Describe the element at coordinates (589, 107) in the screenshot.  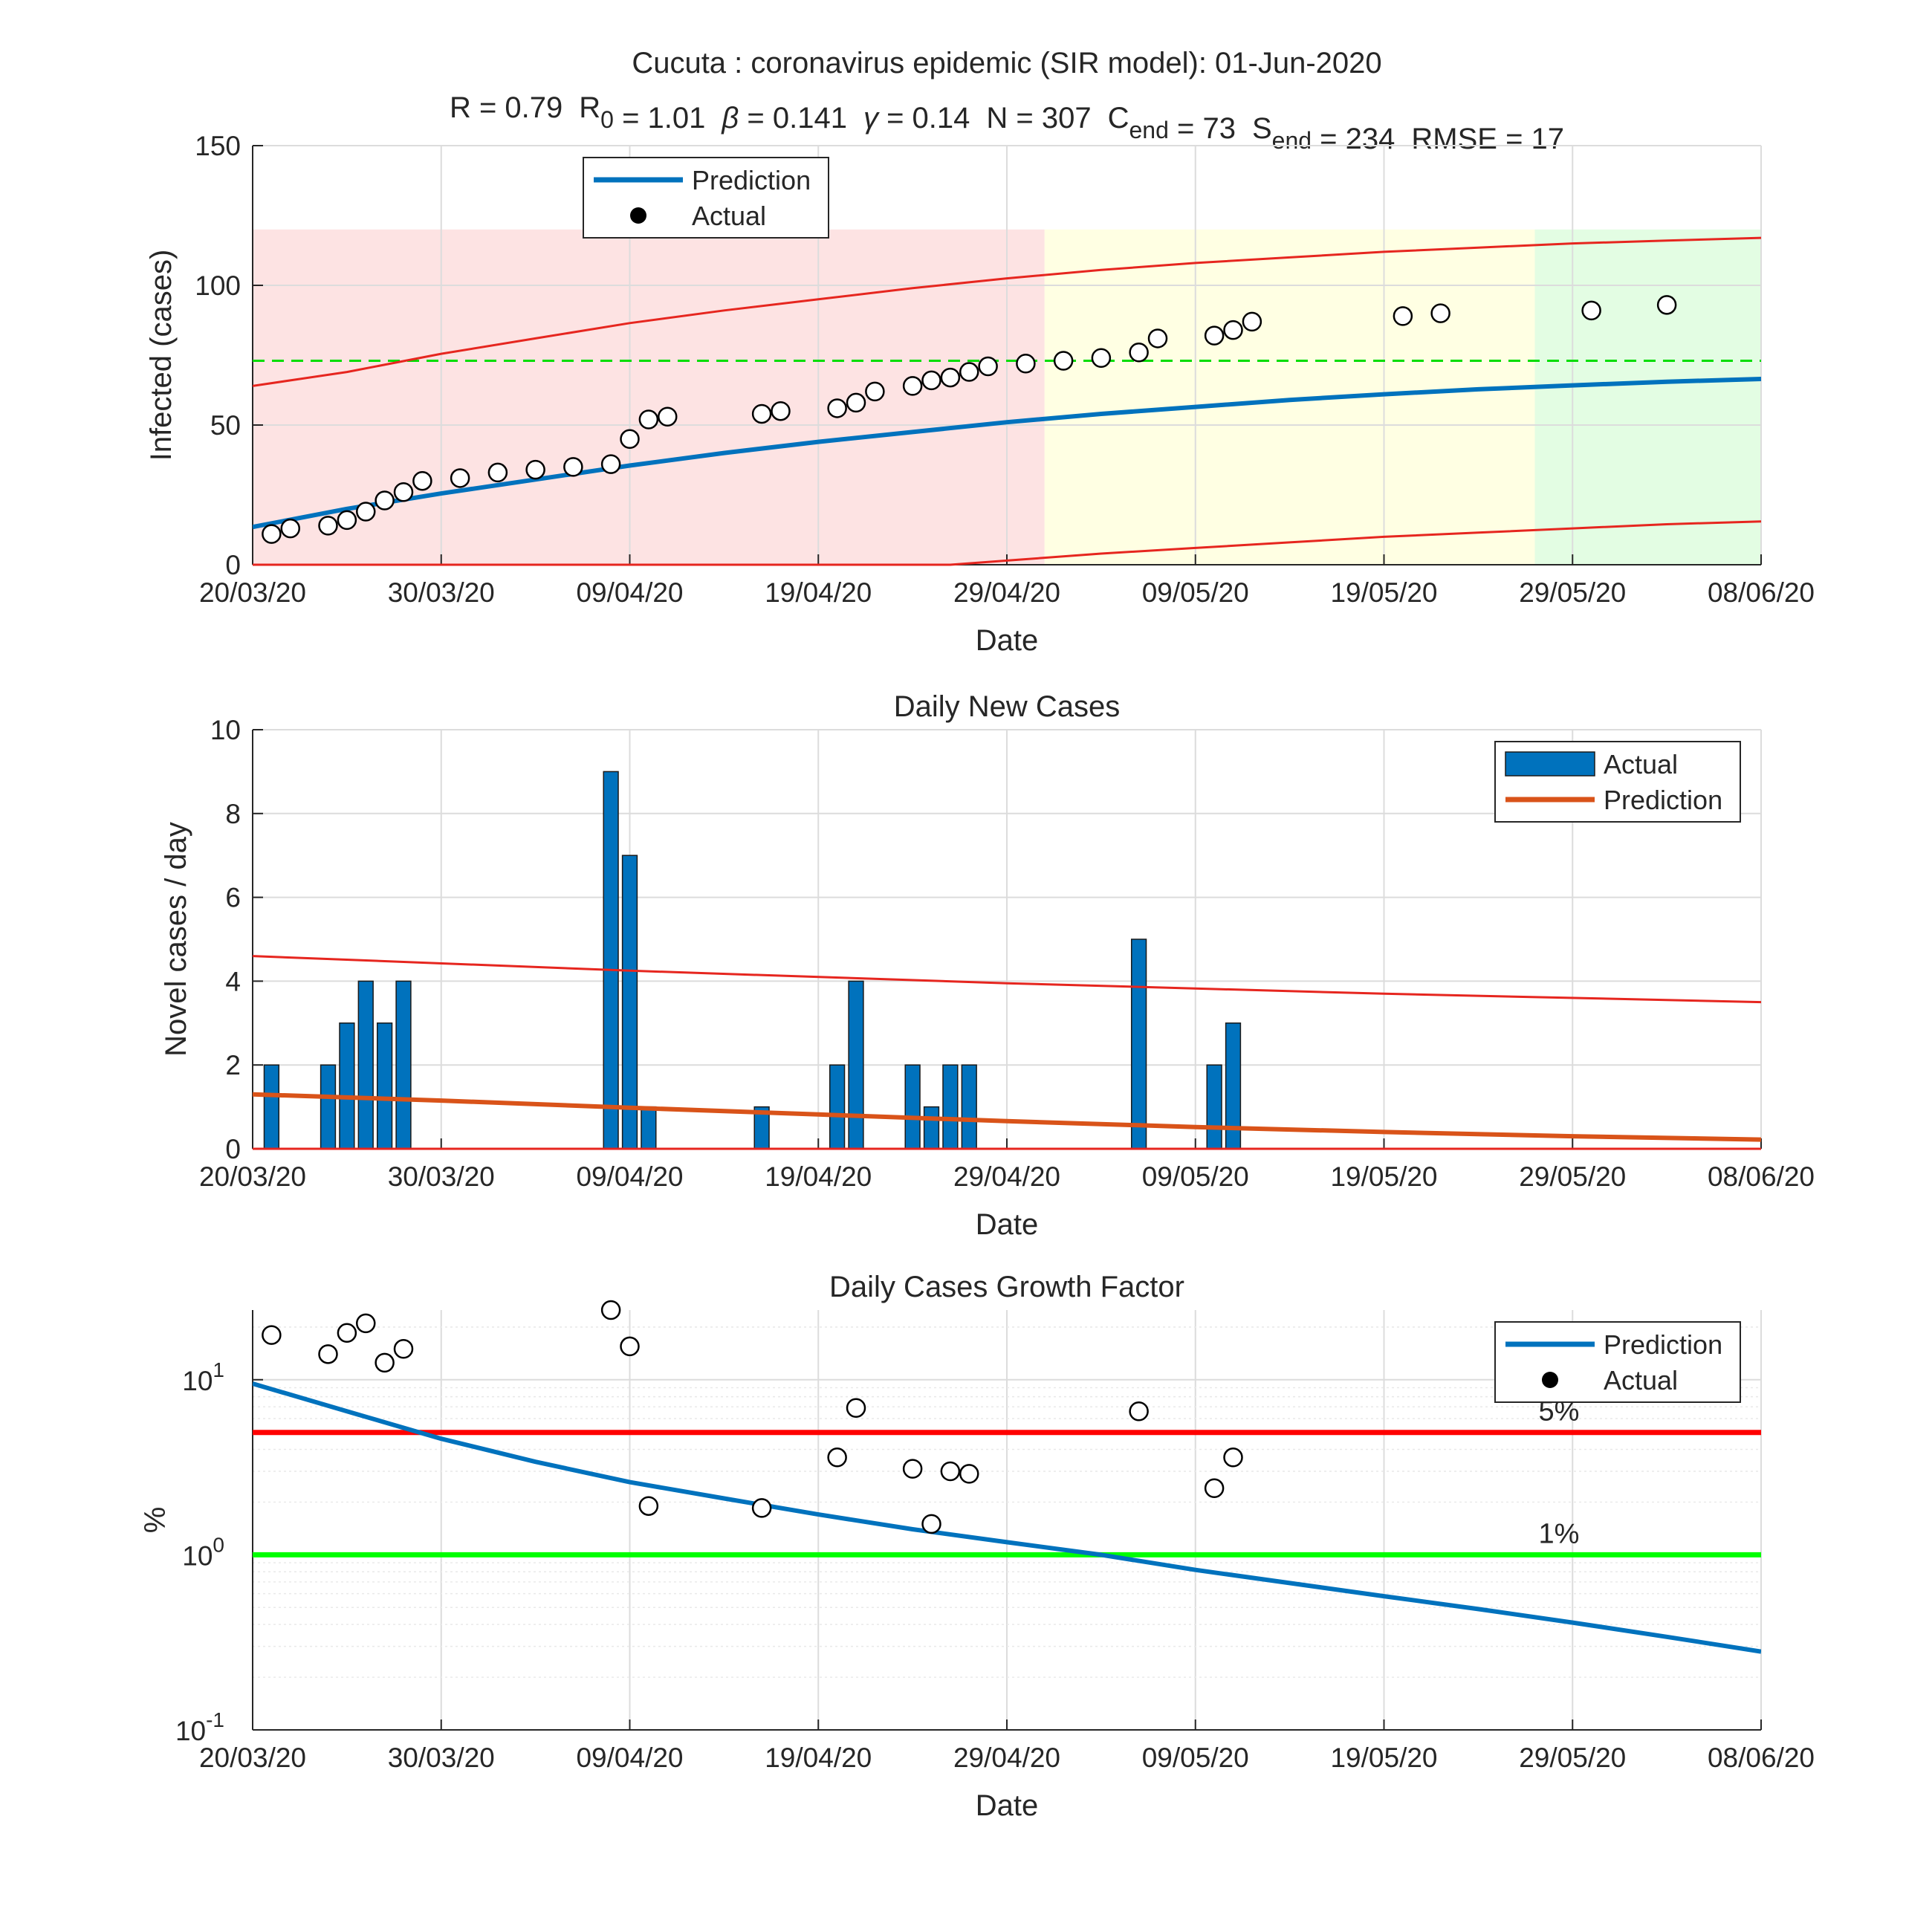
I see `stat-label: R` at that location.